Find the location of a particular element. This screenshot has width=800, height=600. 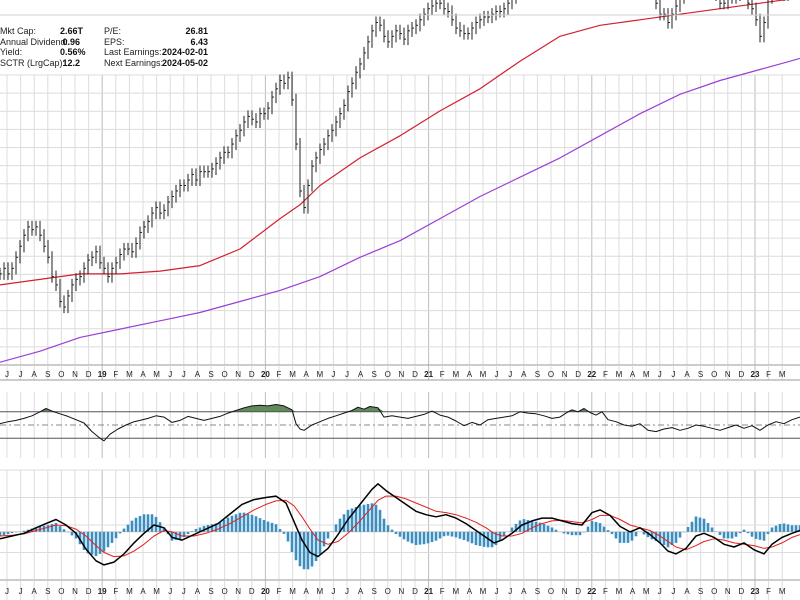

stat-sctr: SCTR (LrgCap): 12.2 is located at coordinates (40, 62).